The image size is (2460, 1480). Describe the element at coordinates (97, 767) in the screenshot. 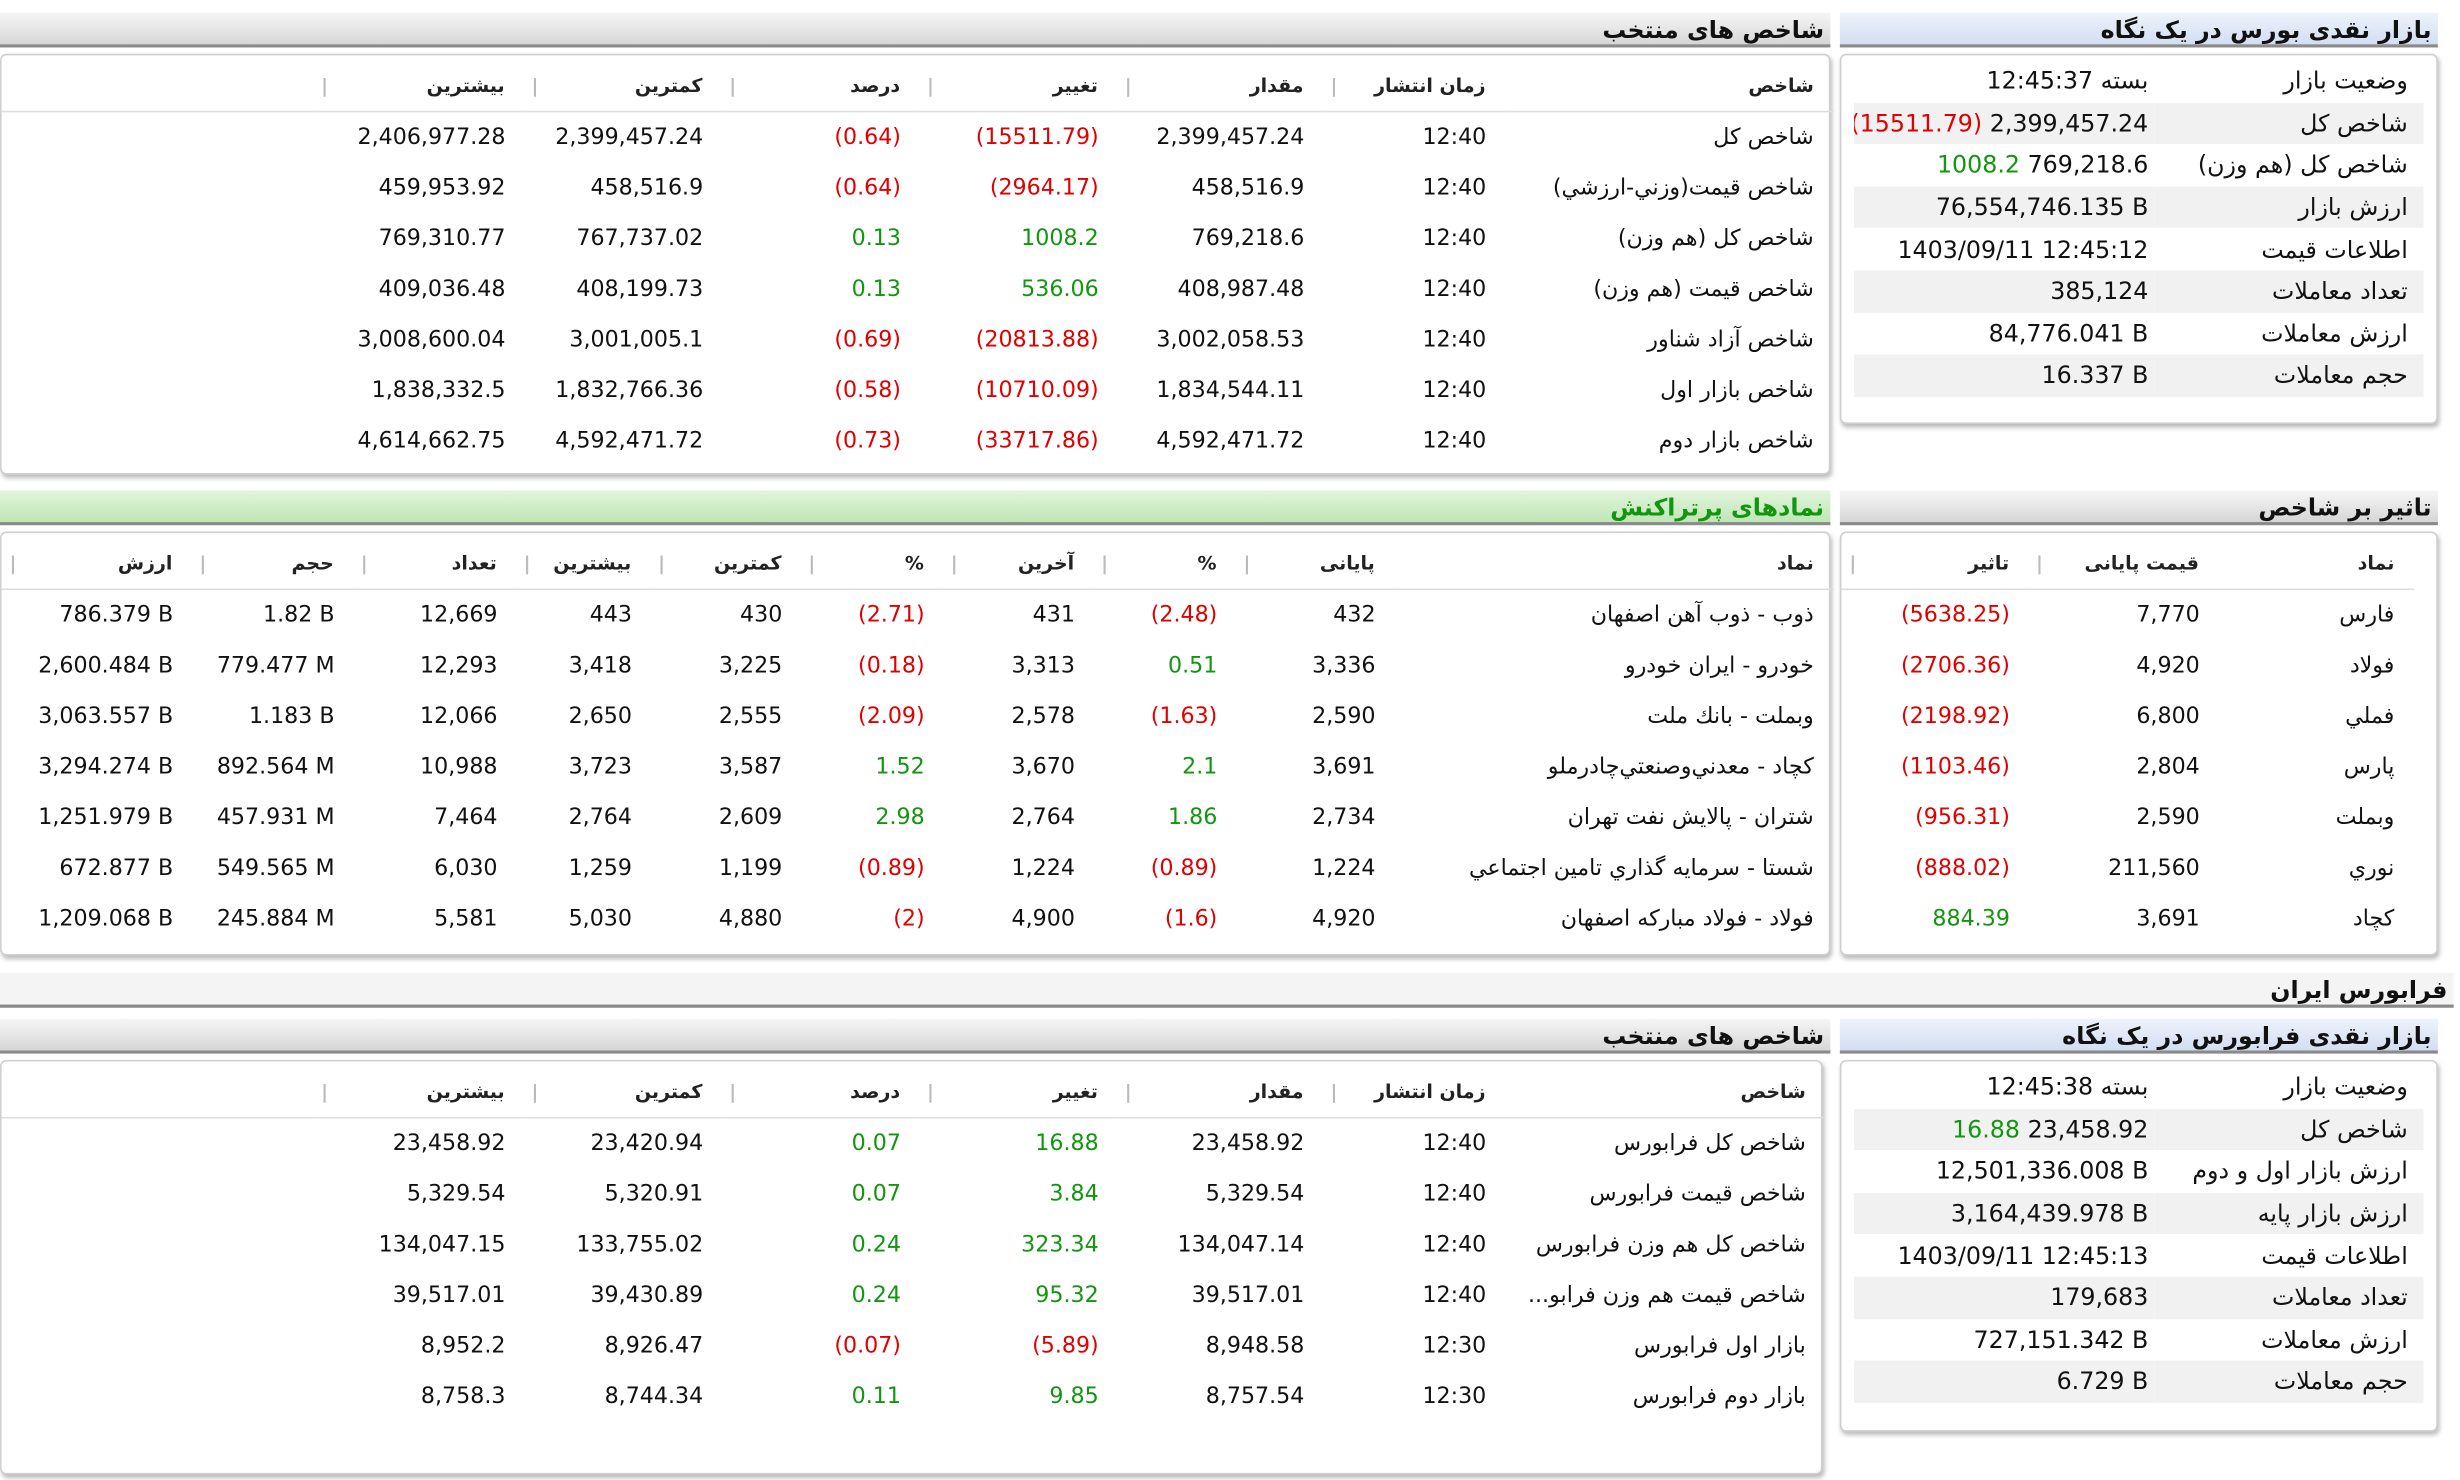

I see `table-cell: 3,294.274 B` at that location.